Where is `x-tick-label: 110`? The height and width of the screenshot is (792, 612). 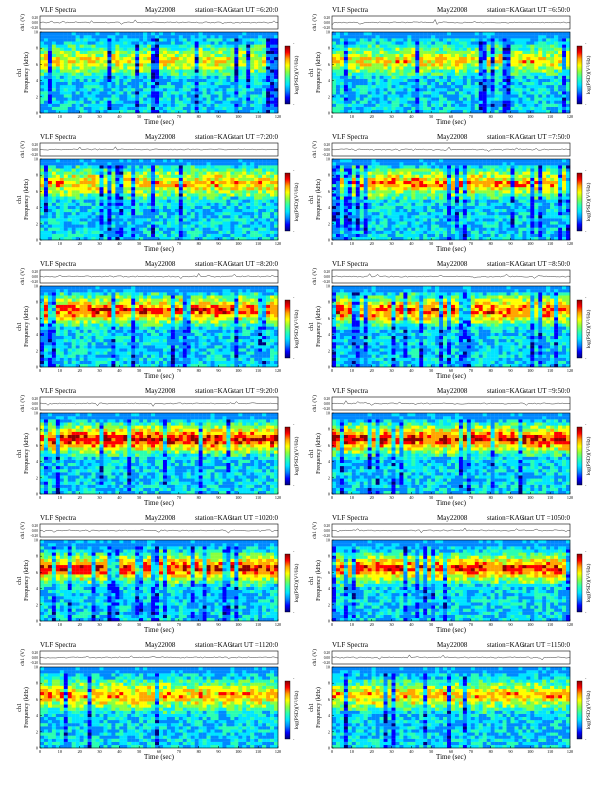 x-tick-label: 110 is located at coordinates (258, 116).